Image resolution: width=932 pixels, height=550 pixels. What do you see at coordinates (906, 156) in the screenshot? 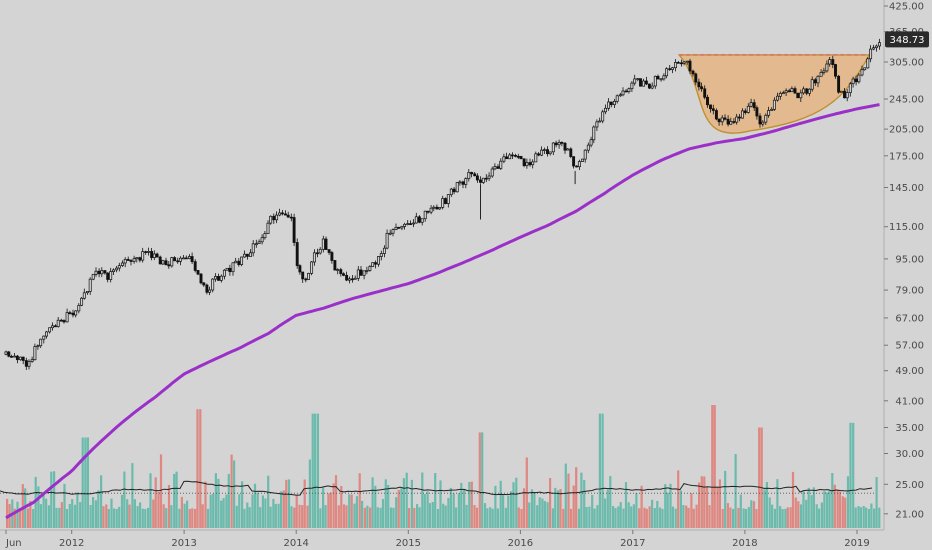
I see `y-tick-label: 175.00` at bounding box center [906, 156].